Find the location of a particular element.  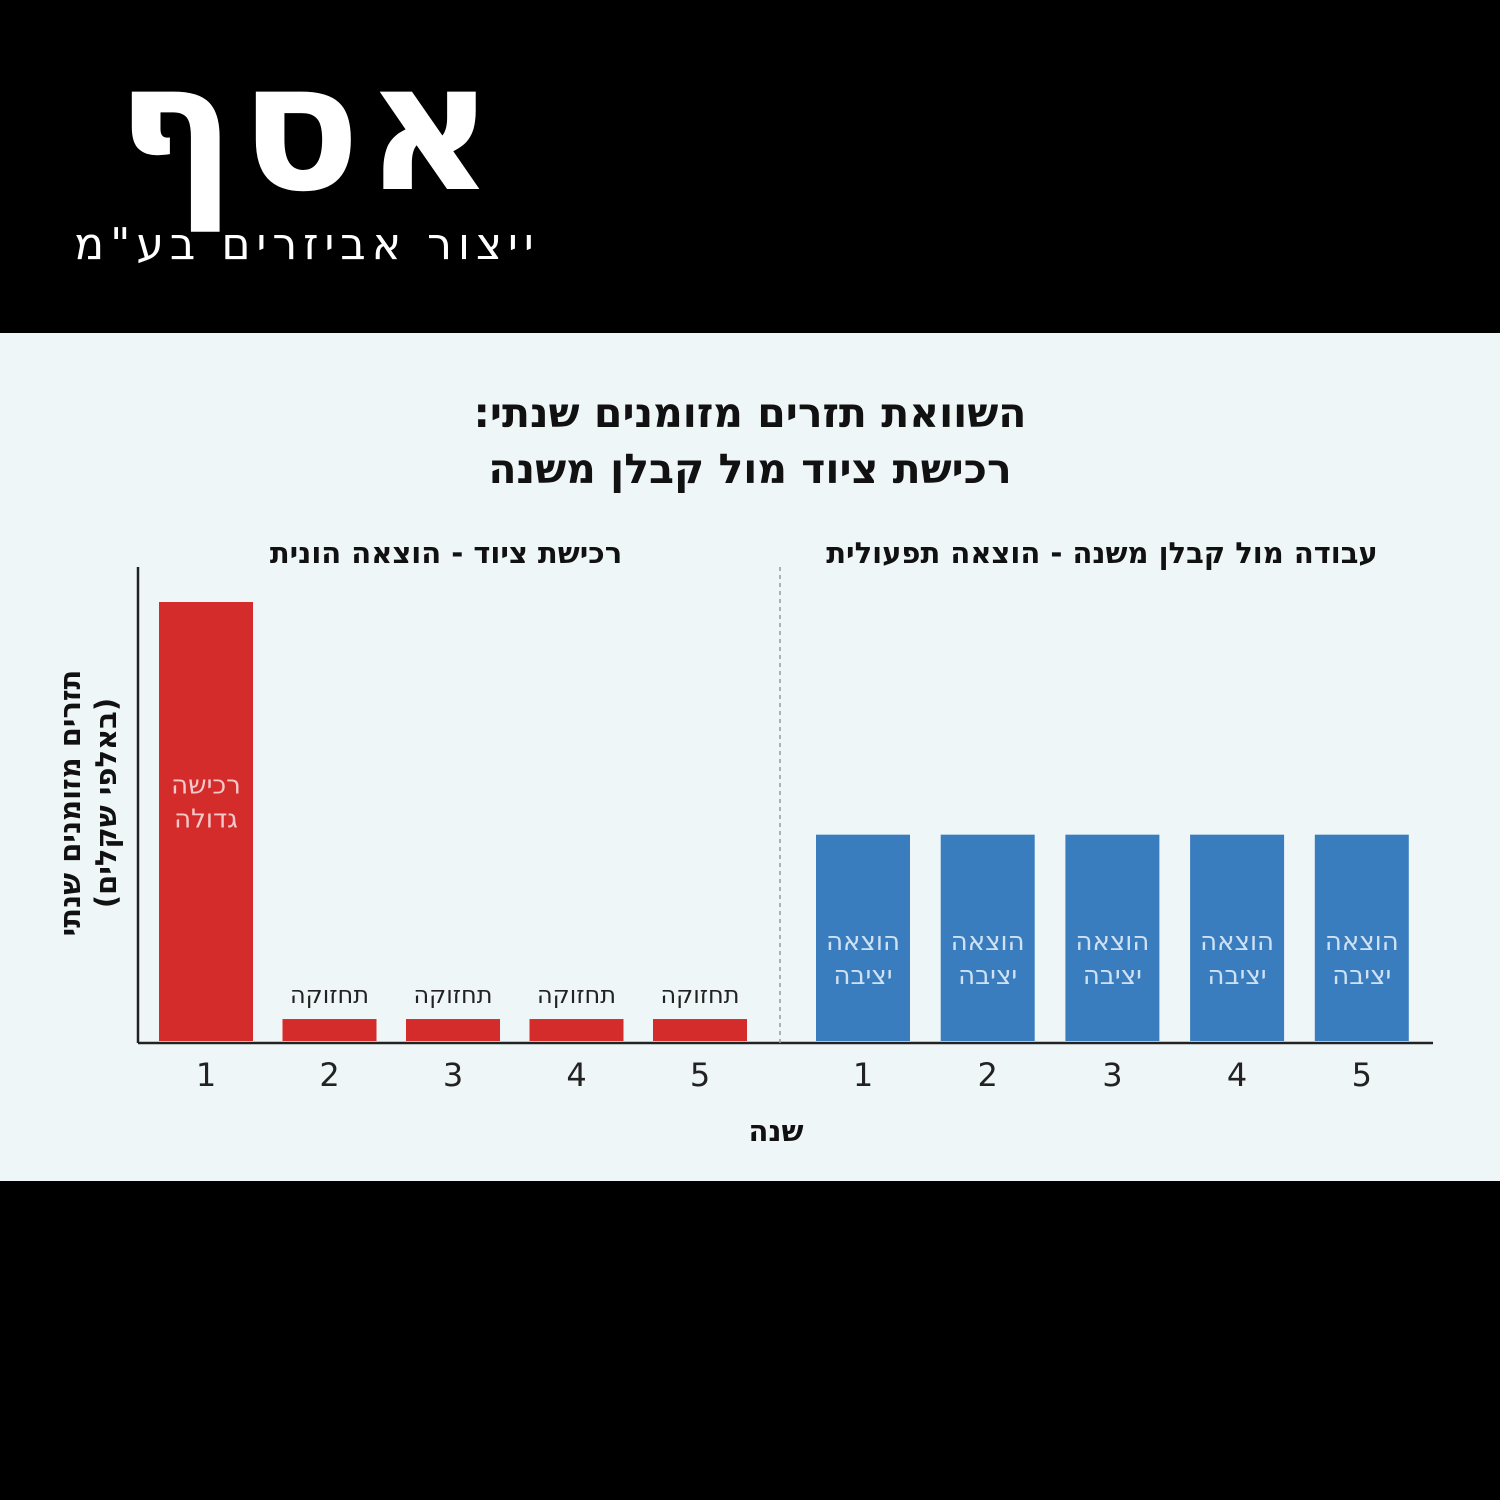

logo-mark: אסף is located at coordinates (307, 127).